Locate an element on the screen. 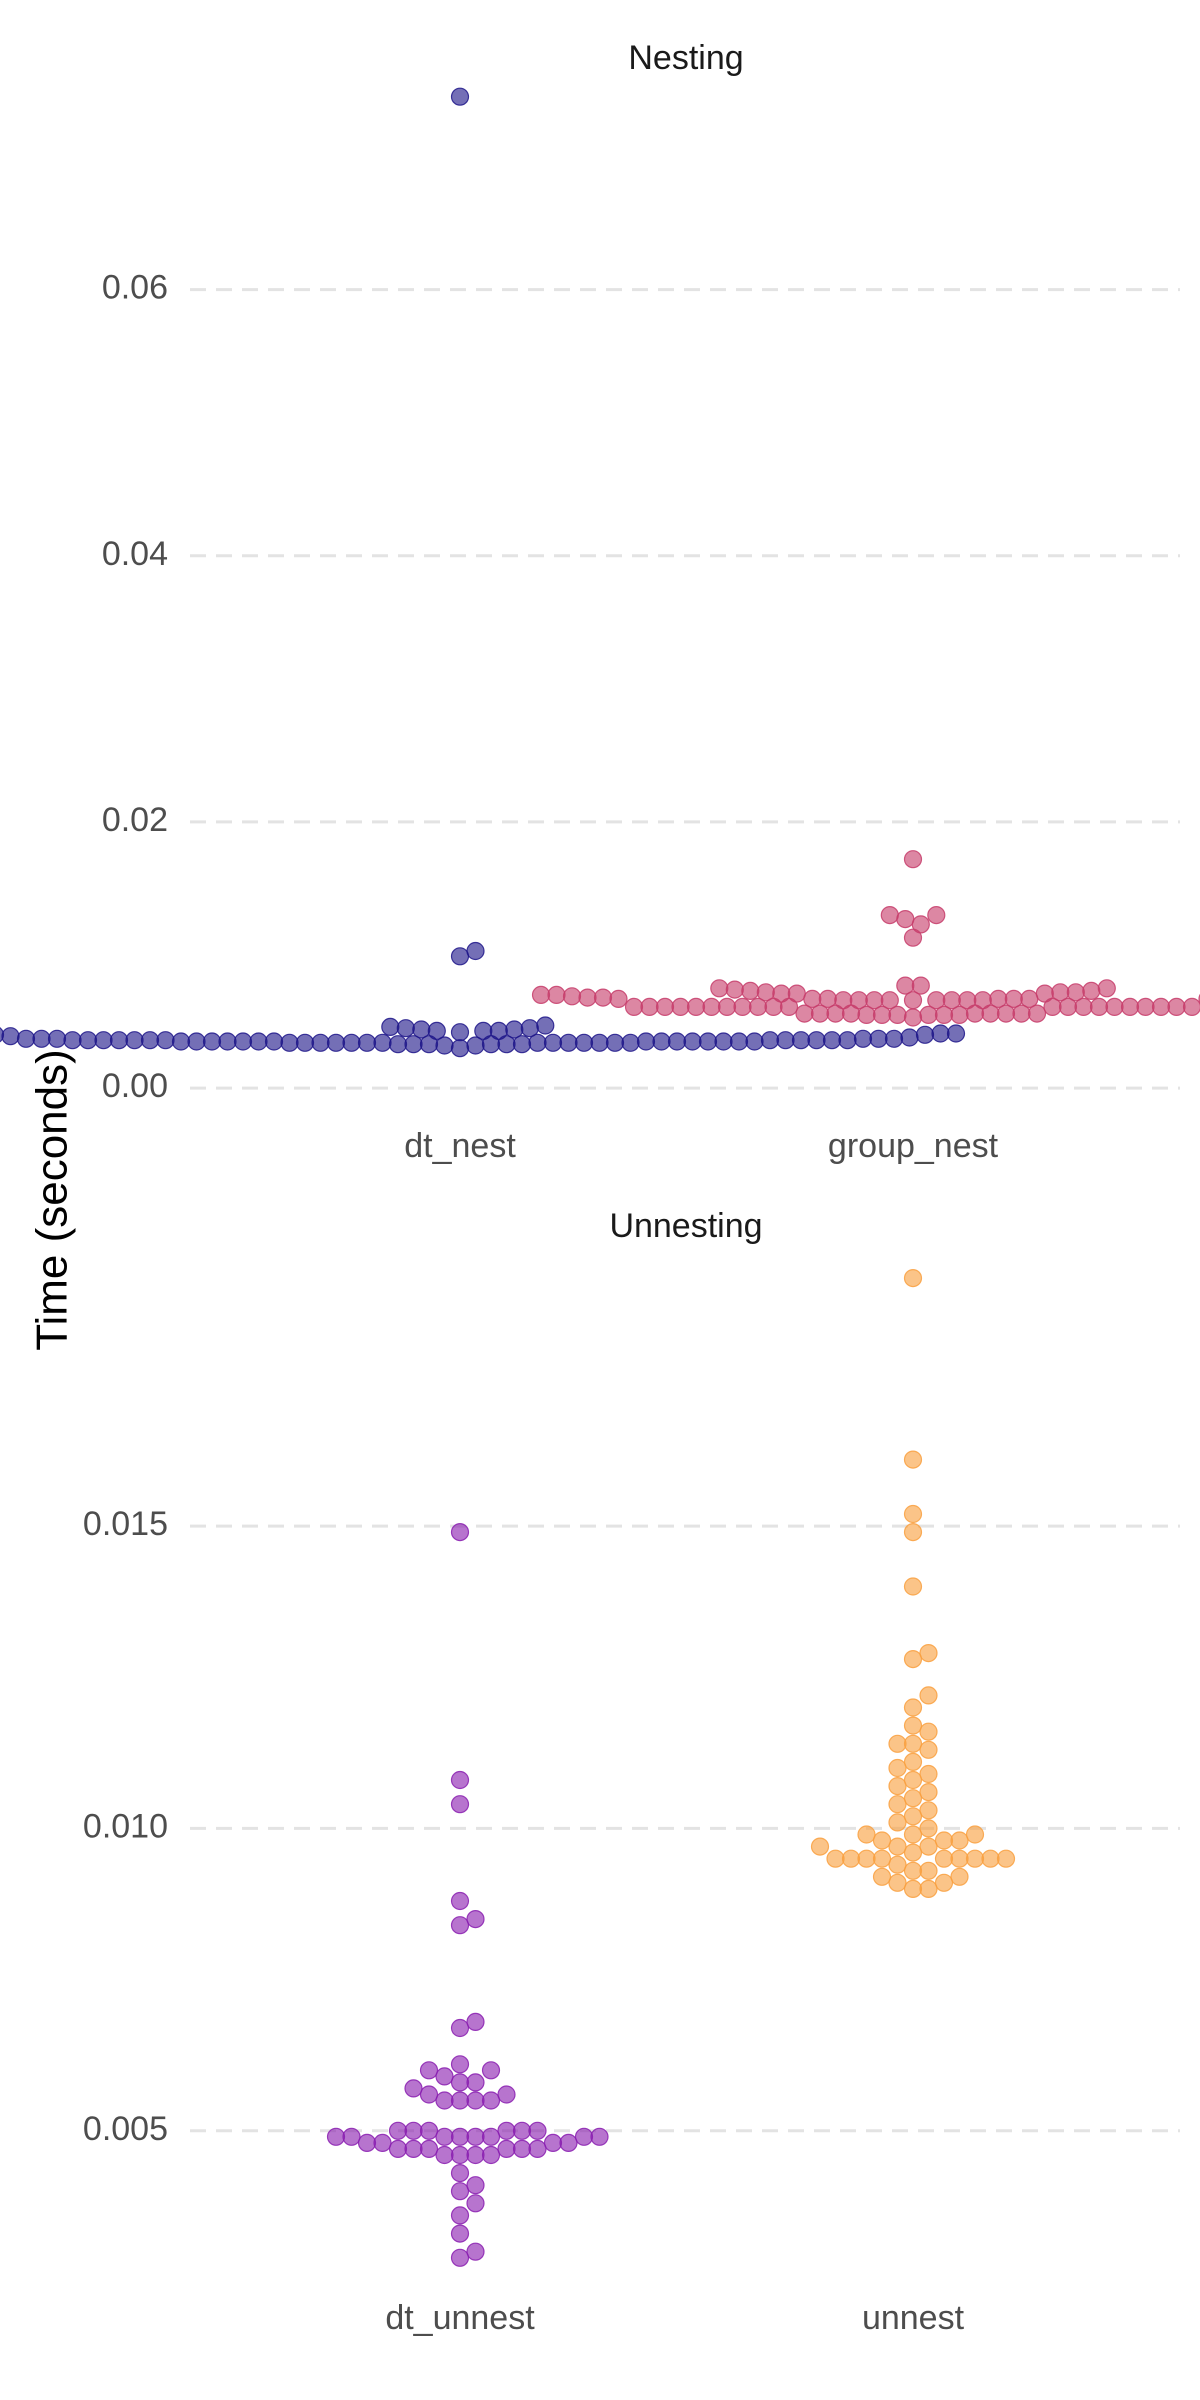 This screenshot has width=1200, height=2400. y-tick-label: 0.010 is located at coordinates (125, 1826).